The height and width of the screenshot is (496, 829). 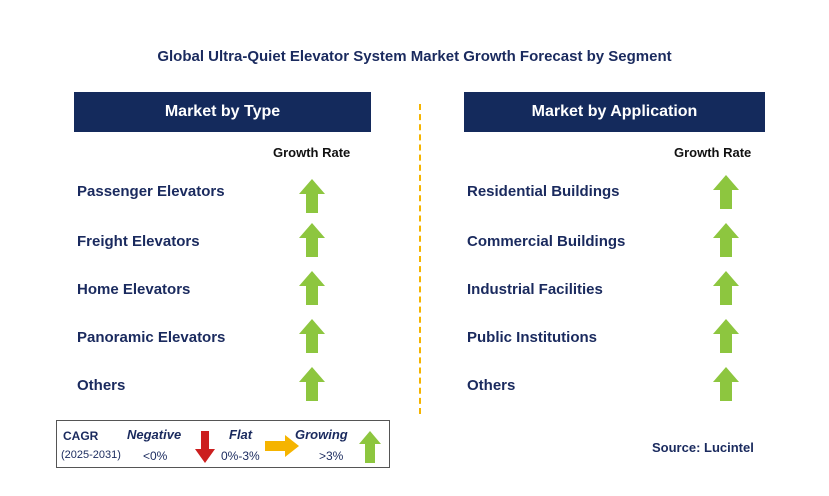 What do you see at coordinates (713, 152) in the screenshot?
I see `growth-rate-label-application: Growth Rate` at bounding box center [713, 152].